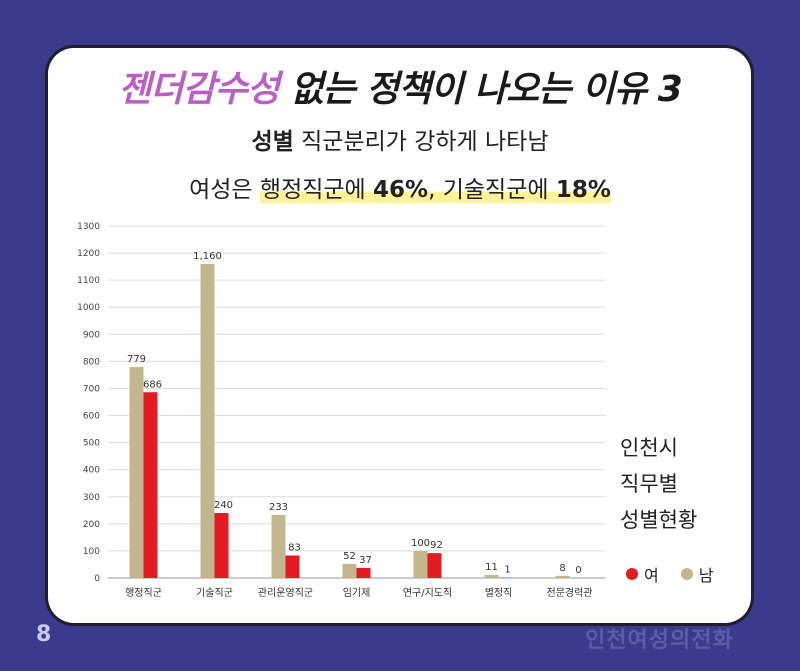  Describe the element at coordinates (91, 389) in the screenshot. I see `y-tick-label: 700` at that location.